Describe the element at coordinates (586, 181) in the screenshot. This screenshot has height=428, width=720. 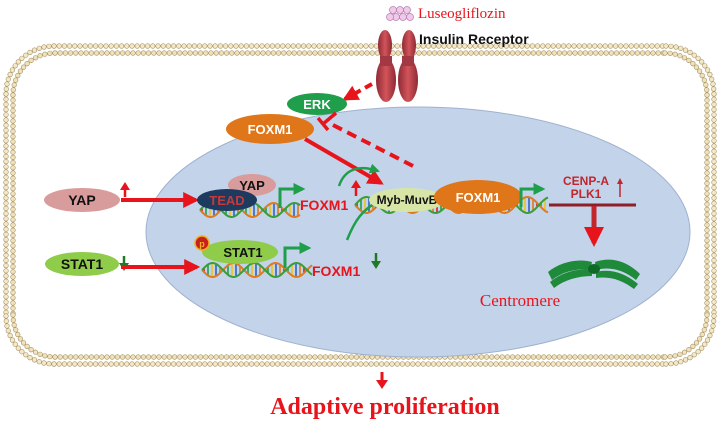
I see `cenp-a-label: CENP-A` at that location.